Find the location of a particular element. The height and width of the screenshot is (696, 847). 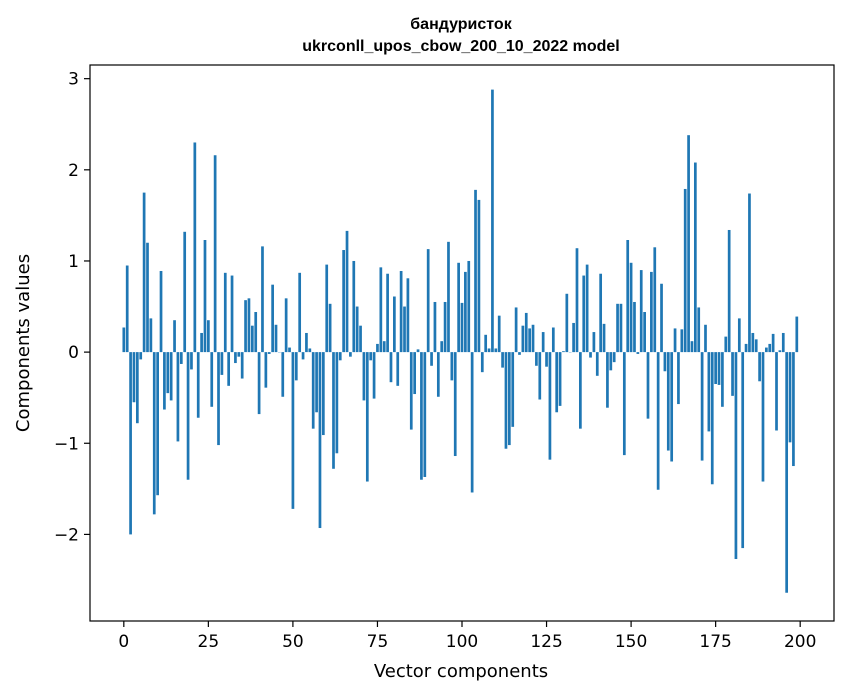

x-tick-label: 75 is located at coordinates (378, 642).